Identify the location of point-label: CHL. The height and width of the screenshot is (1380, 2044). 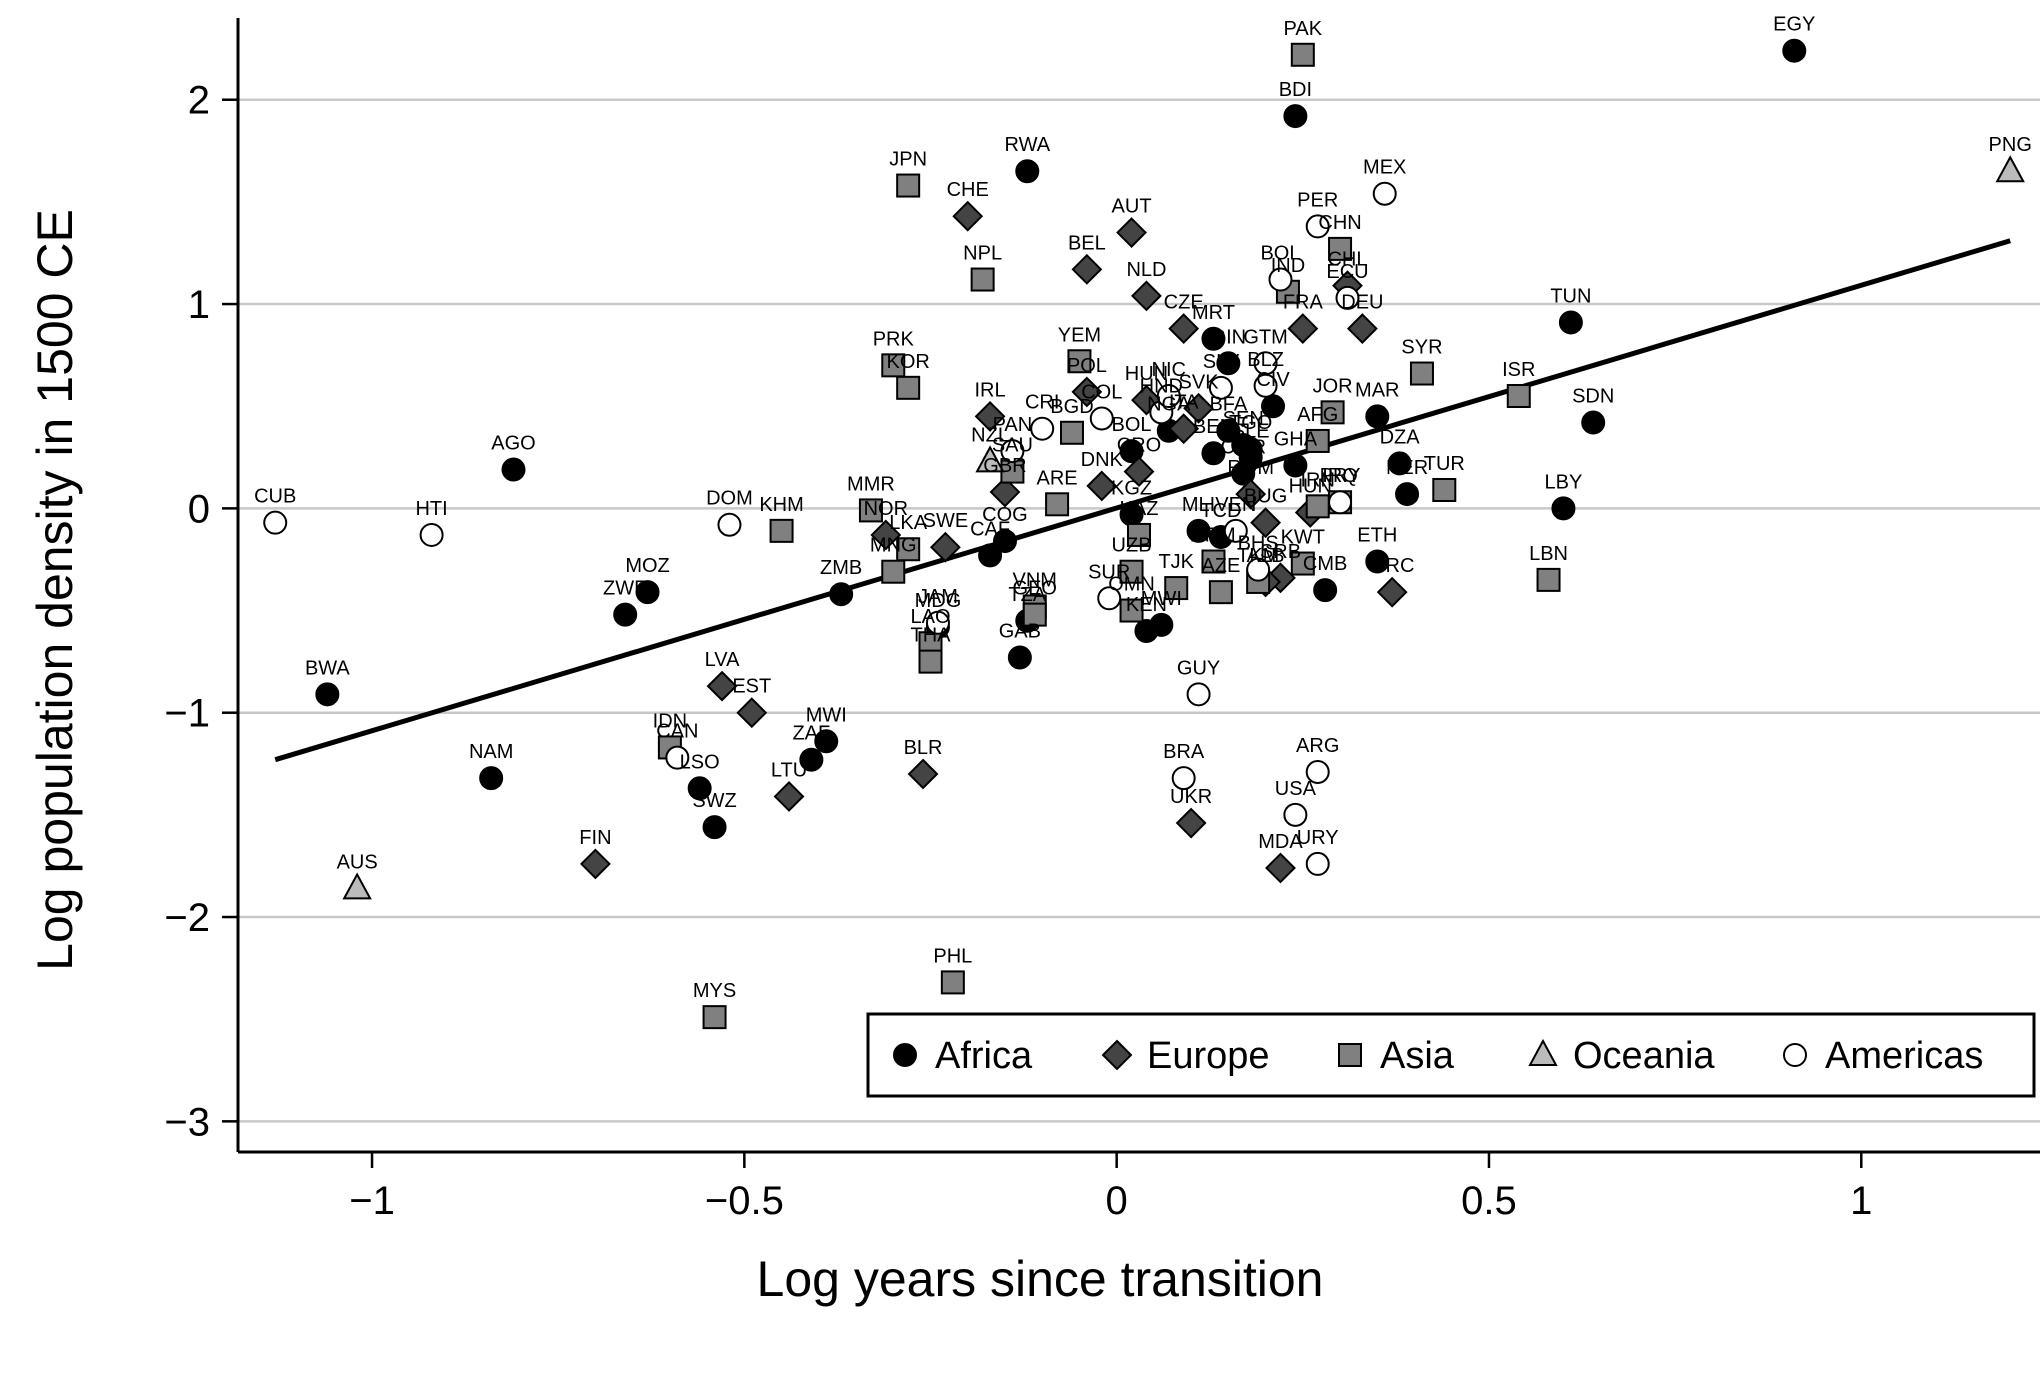
(1347, 260).